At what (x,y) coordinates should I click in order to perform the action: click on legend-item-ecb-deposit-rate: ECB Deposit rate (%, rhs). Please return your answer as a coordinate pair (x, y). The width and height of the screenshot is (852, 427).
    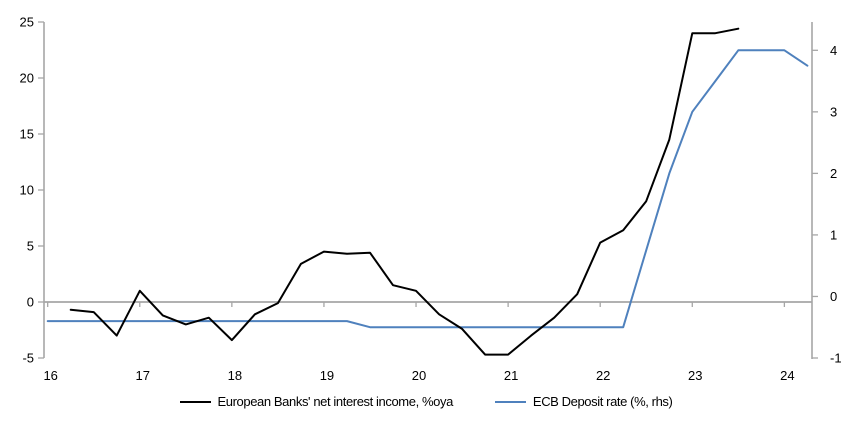
    Looking at the image, I should click on (583, 401).